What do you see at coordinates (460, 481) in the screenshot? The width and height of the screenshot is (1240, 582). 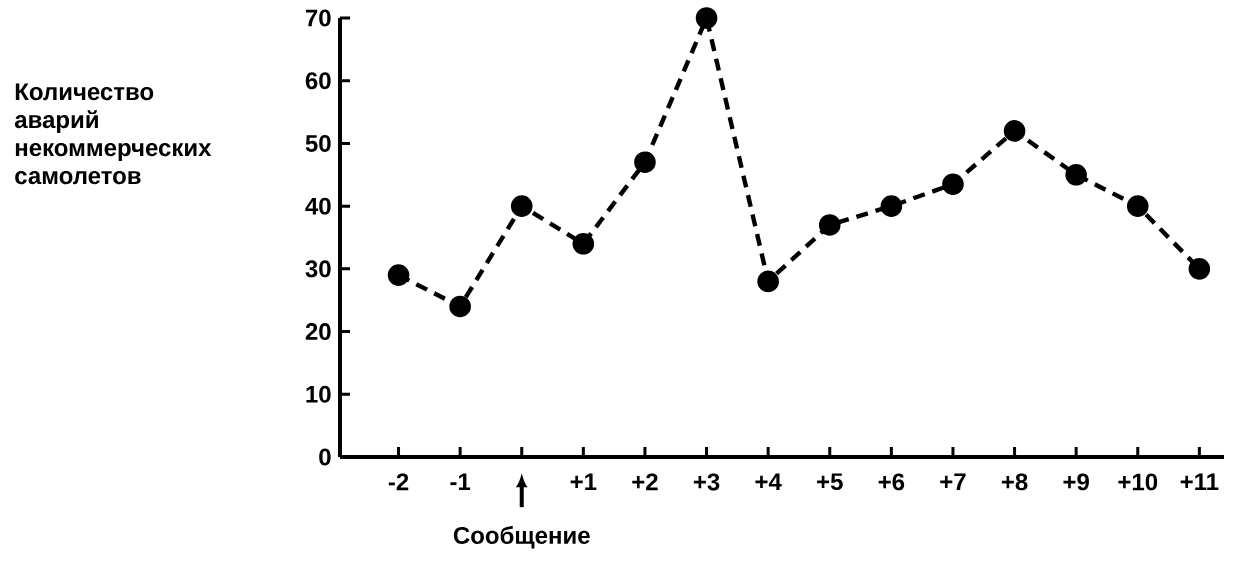 I see `x-tick-label: -1` at bounding box center [460, 481].